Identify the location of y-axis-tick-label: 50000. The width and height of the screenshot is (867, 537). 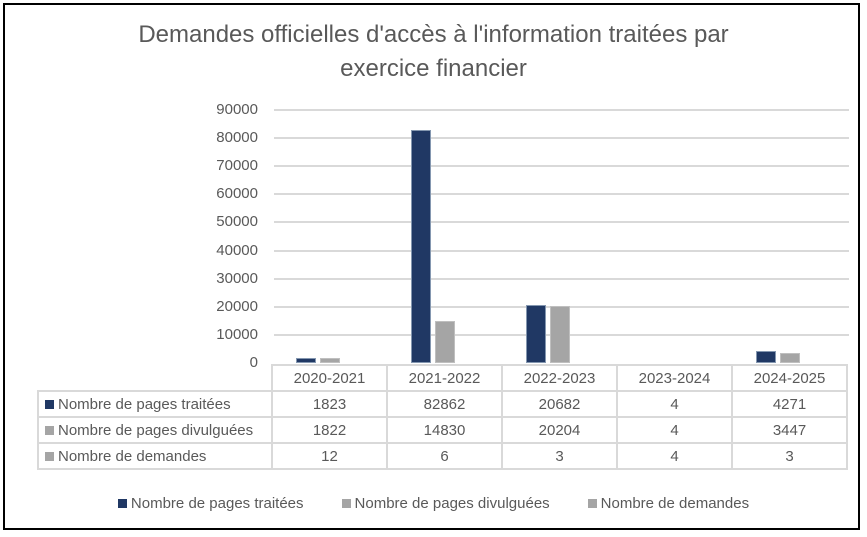
(237, 222).